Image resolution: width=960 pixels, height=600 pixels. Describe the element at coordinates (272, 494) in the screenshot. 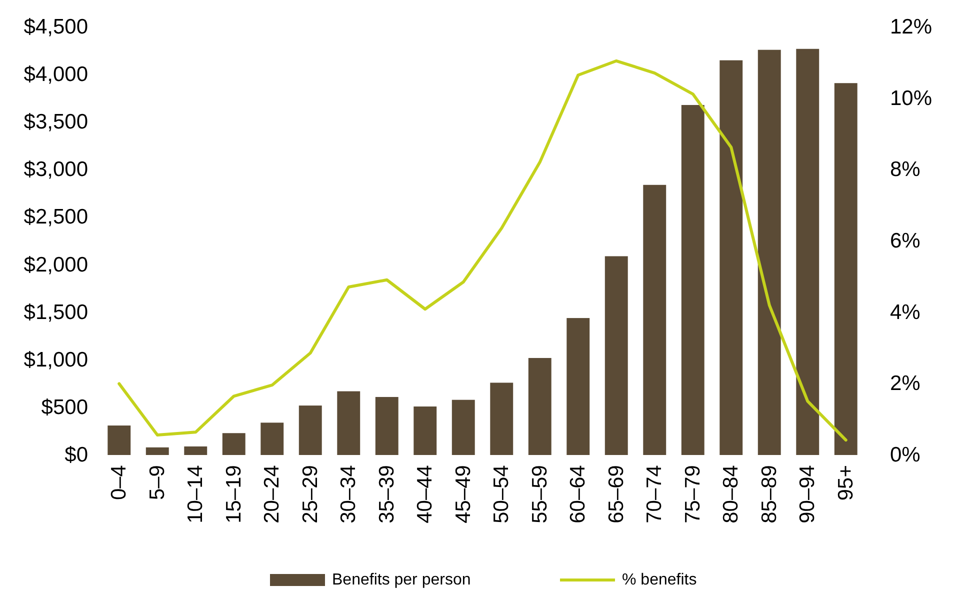

I see `x-tick-label: 20–24` at that location.